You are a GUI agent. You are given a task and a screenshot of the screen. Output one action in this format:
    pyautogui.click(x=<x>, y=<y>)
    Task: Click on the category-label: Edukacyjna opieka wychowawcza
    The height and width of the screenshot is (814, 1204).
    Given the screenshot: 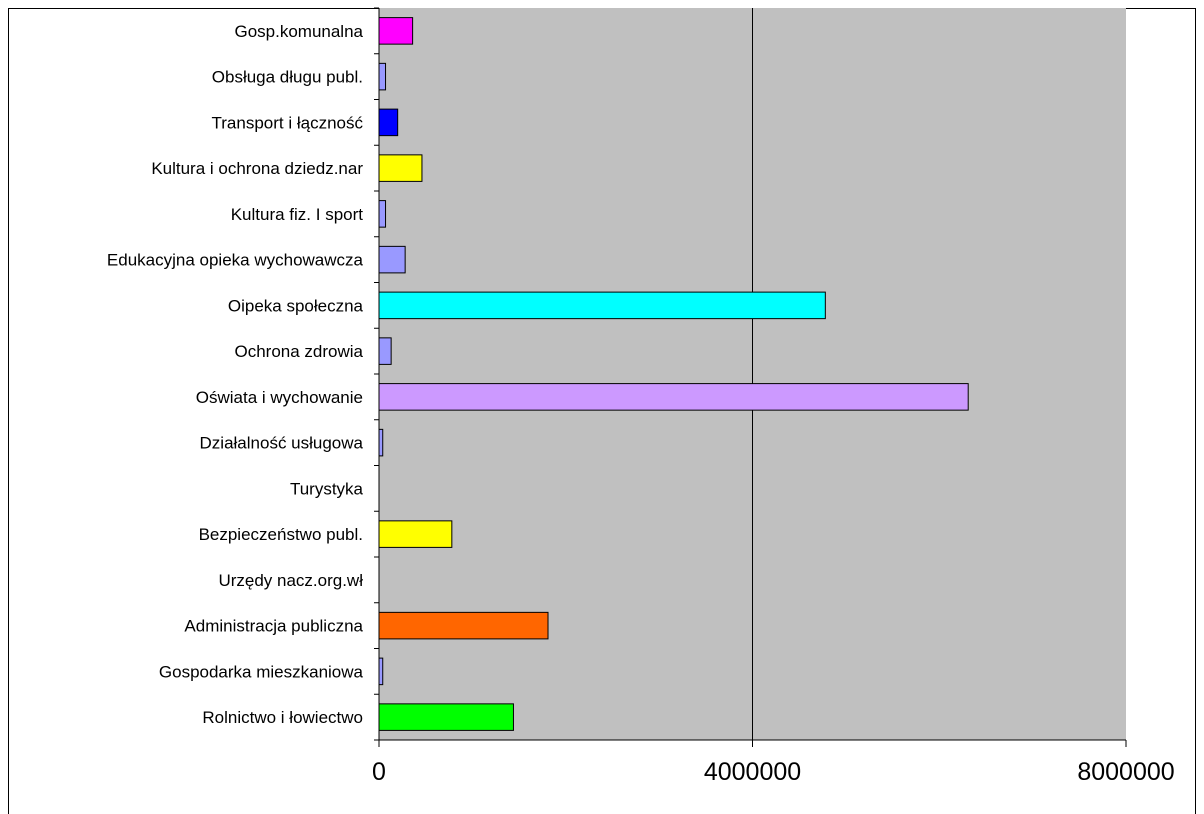 What is the action you would take?
    pyautogui.click(x=235, y=260)
    